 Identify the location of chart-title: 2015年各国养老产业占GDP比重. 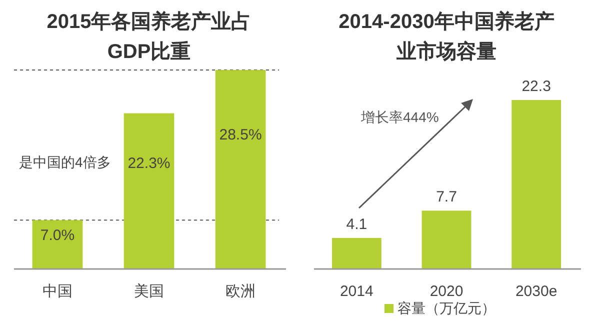
(149, 36).